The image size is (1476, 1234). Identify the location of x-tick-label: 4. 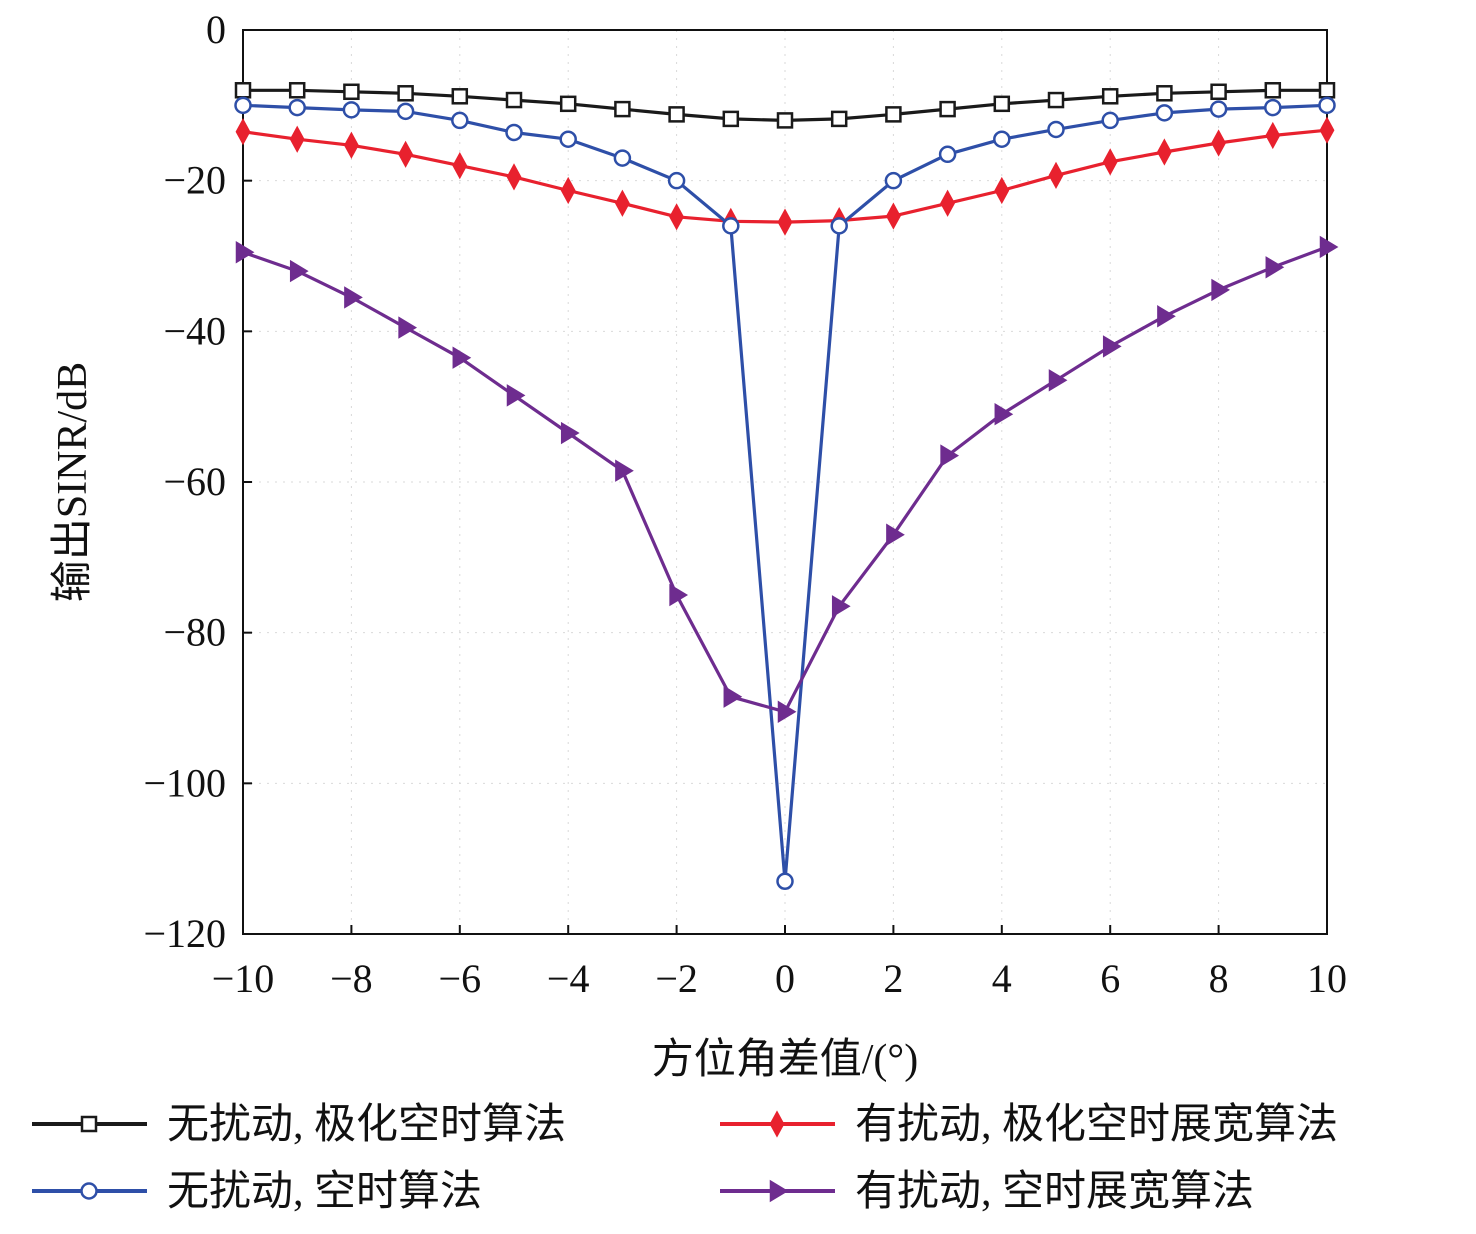
(1002, 978).